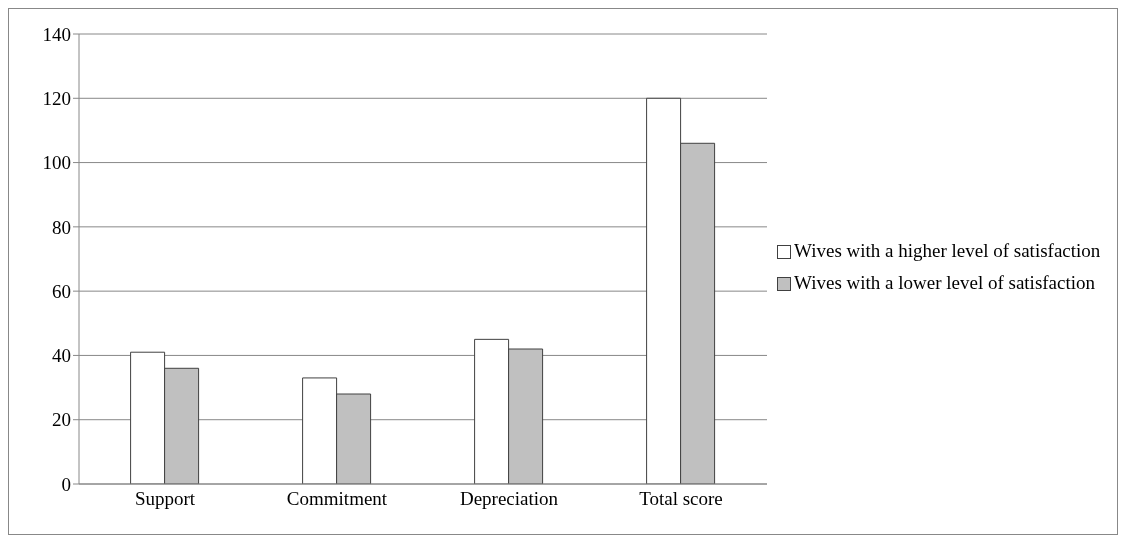 Image resolution: width=1128 pixels, height=545 pixels. I want to click on x-tick-label: Support, so click(165, 499).